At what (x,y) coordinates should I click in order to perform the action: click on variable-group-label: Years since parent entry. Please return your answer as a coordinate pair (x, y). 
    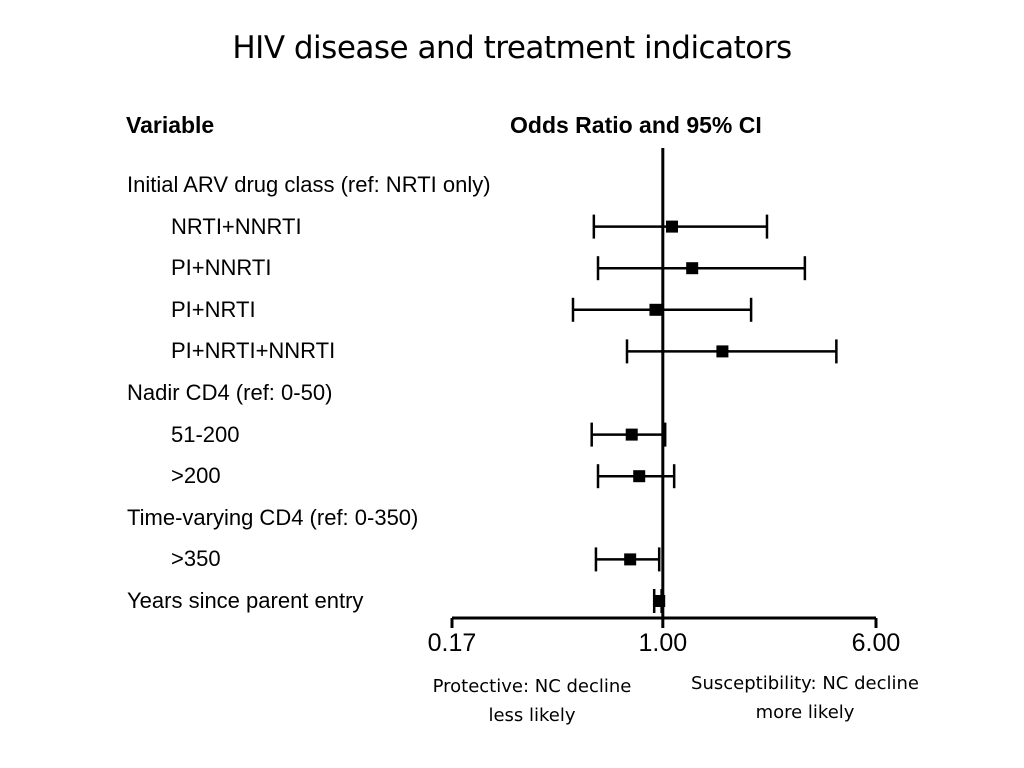
    Looking at the image, I should click on (245, 600).